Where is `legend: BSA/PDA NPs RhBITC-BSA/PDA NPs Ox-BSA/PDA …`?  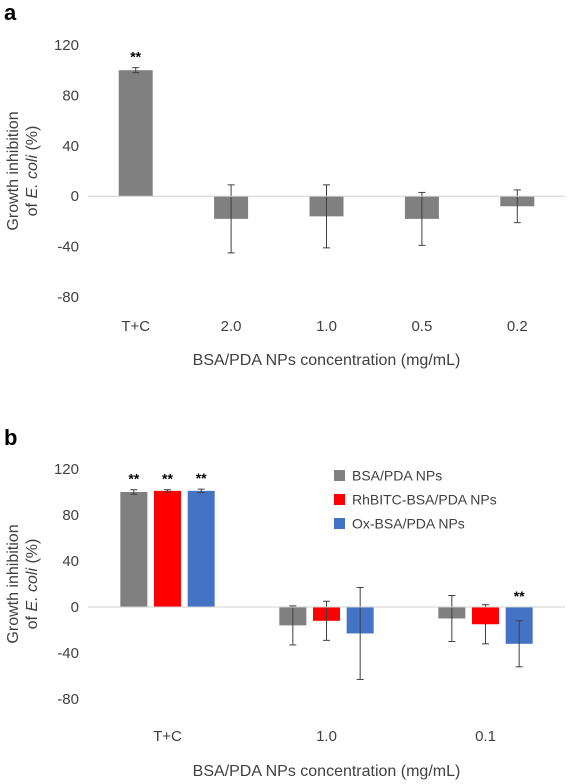
legend: BSA/PDA NPs RhBITC-BSA/PDA NPs Ox-BSA/PDA … is located at coordinates (415, 500).